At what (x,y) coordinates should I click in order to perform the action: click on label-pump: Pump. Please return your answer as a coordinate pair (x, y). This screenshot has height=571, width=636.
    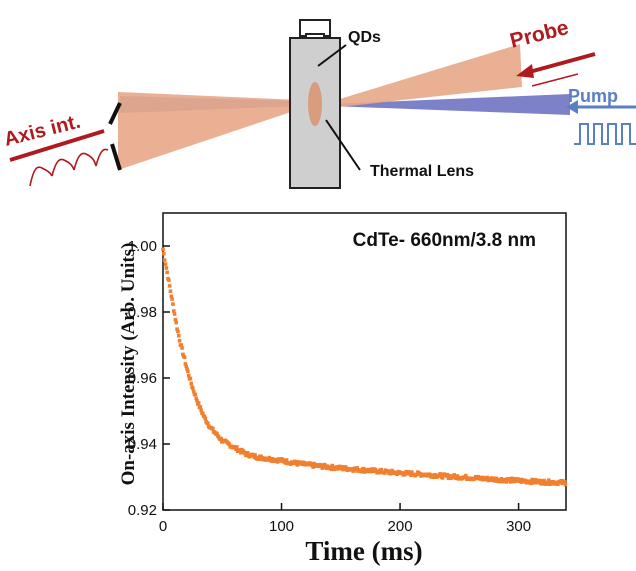
    Looking at the image, I should click on (593, 96).